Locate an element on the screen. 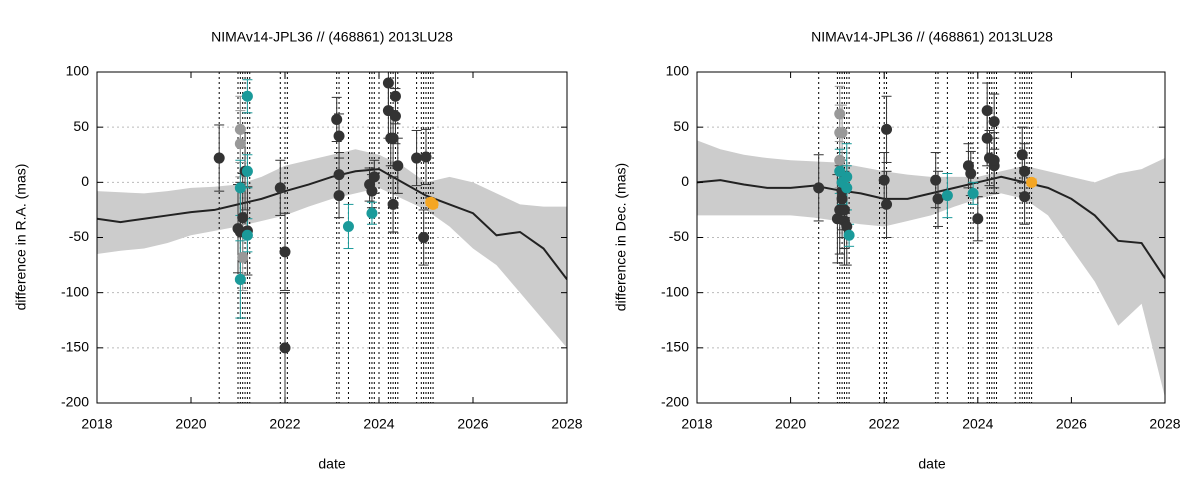 This screenshot has height=480, width=1200. y-axis-label: difference in Dec. (mas) is located at coordinates (621, 237).